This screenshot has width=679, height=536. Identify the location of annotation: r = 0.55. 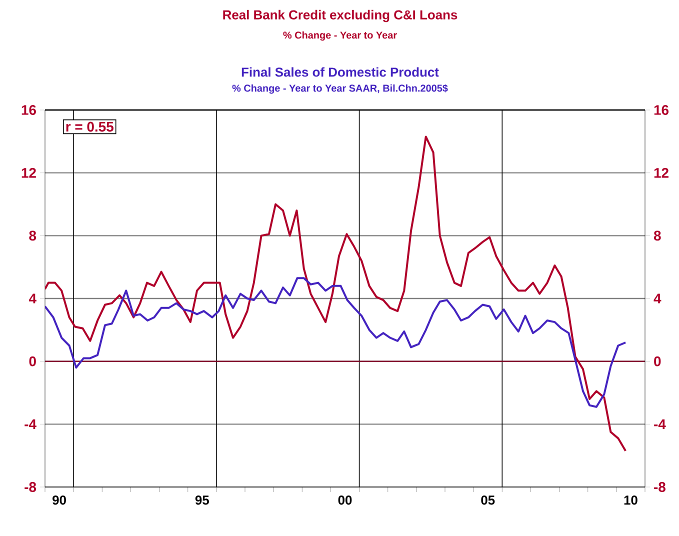
(90, 127).